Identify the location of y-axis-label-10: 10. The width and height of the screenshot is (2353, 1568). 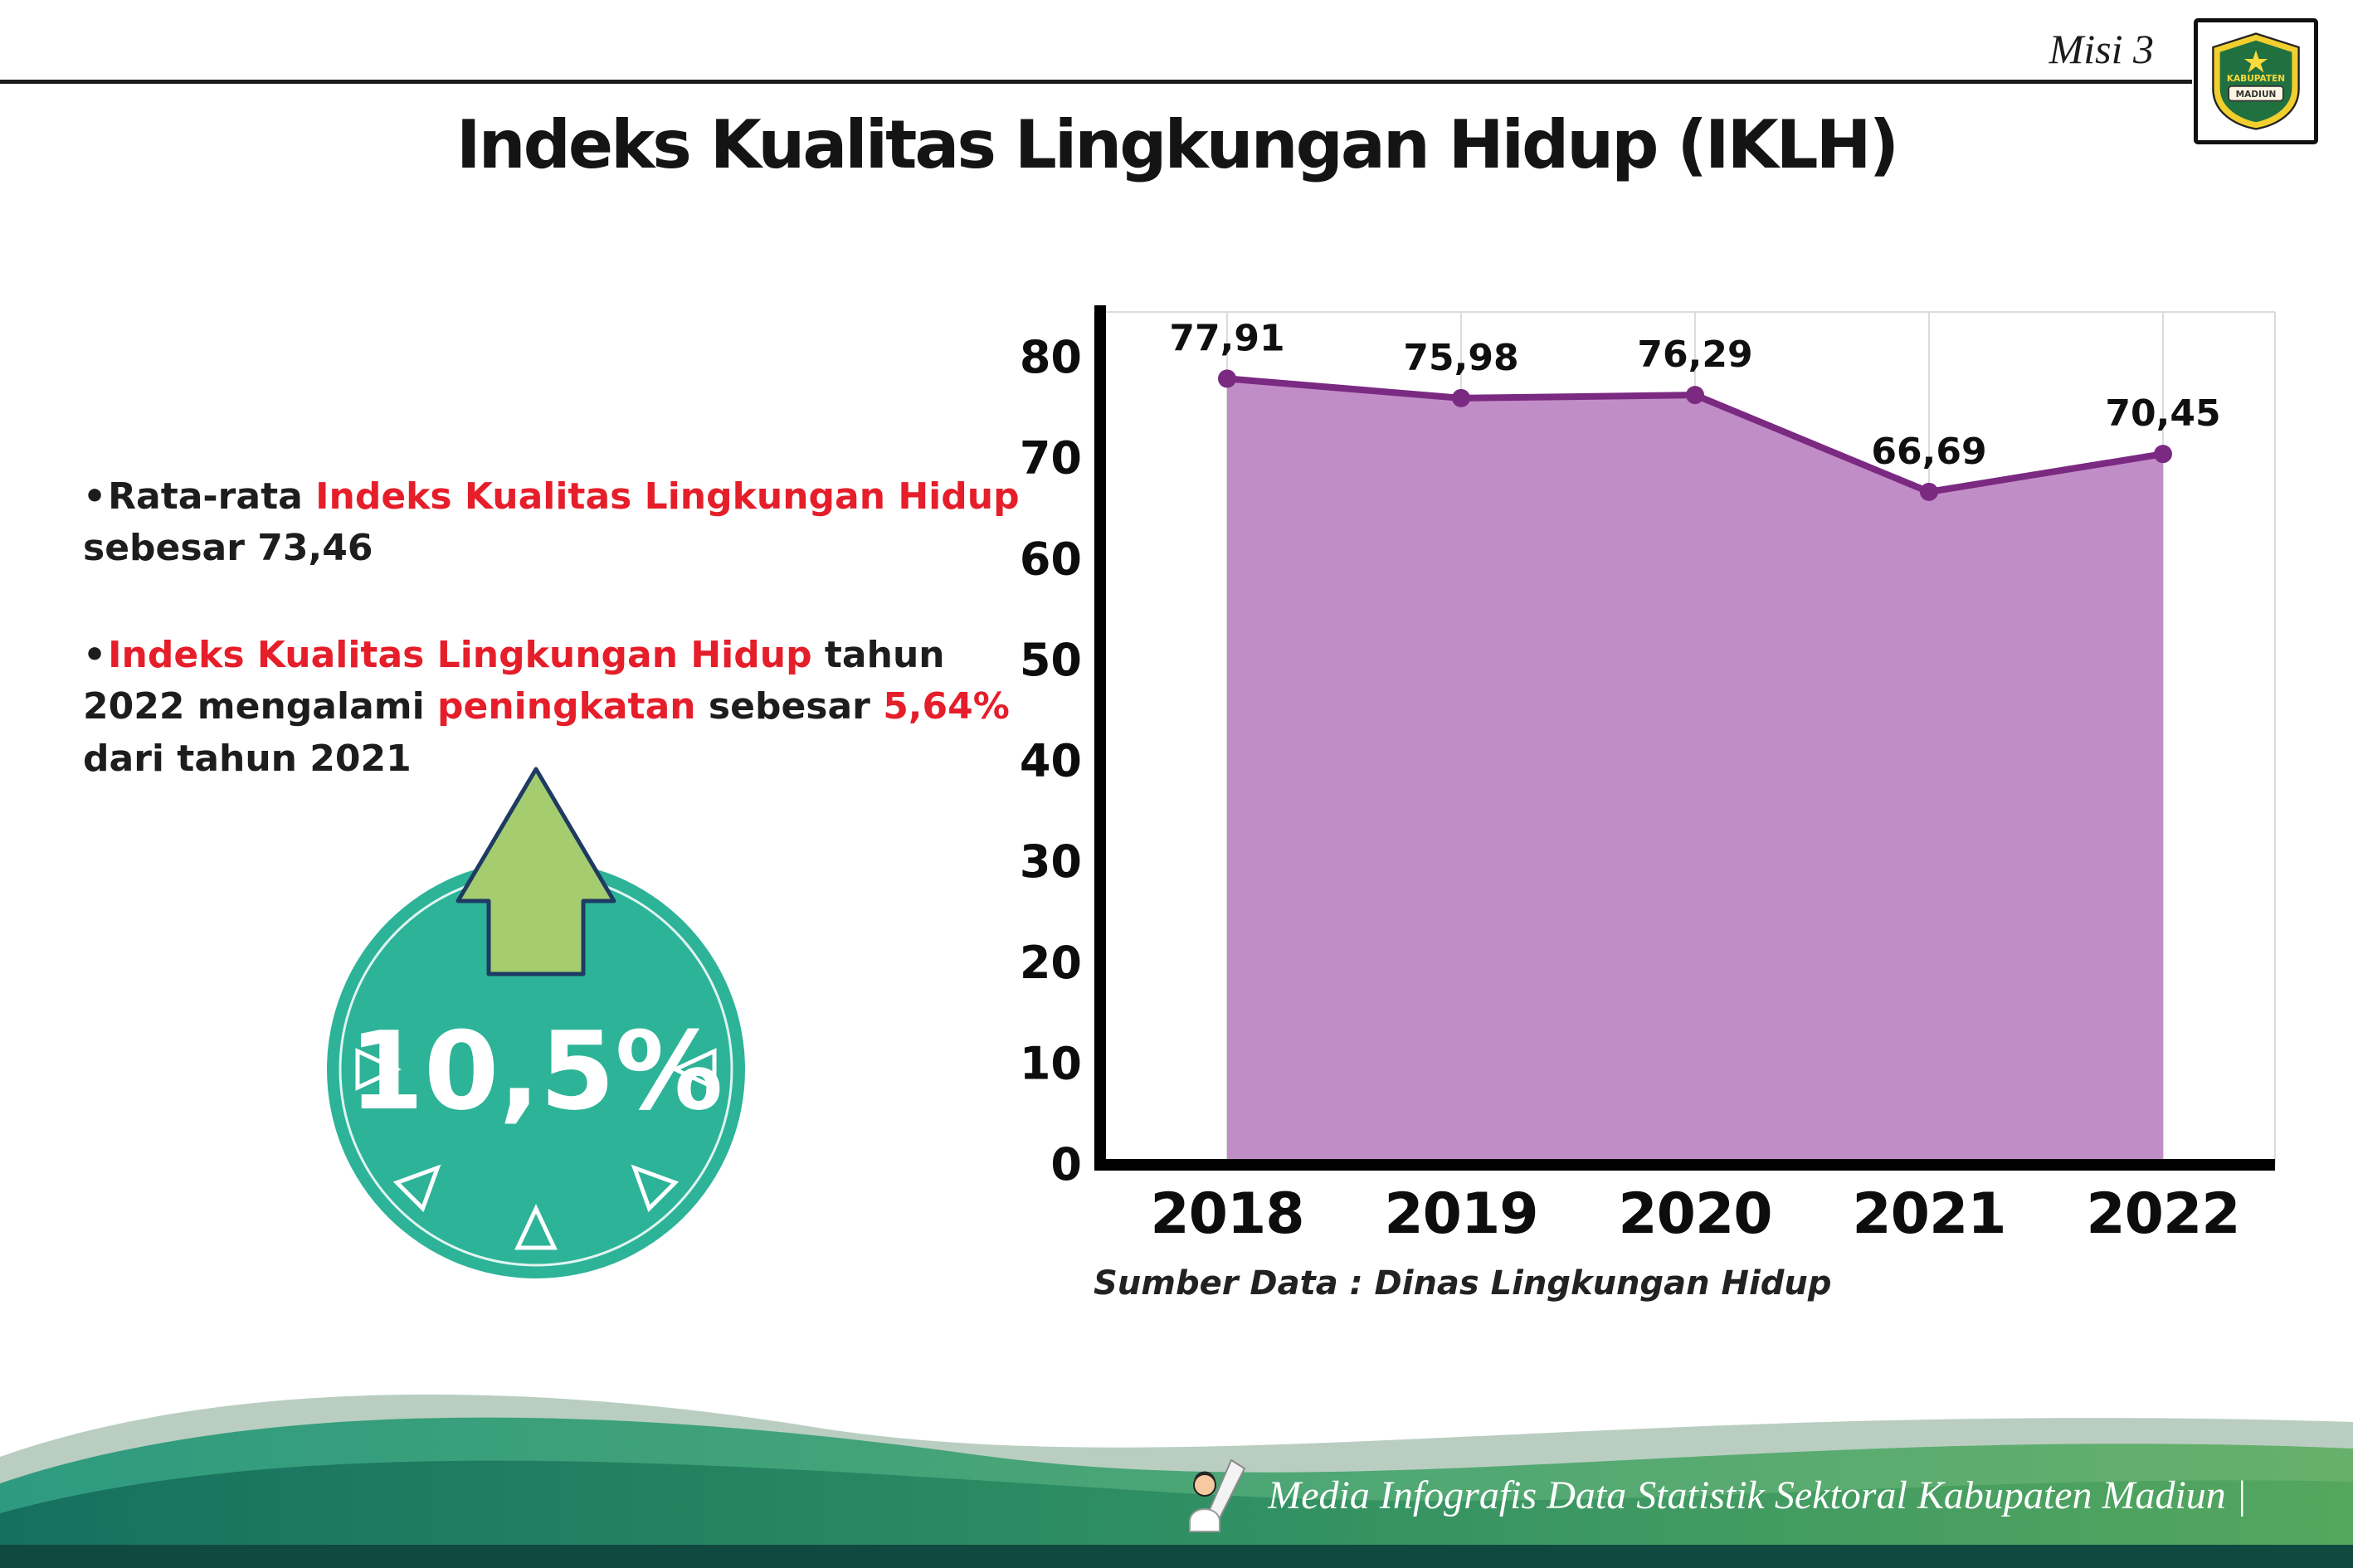
(1051, 1063).